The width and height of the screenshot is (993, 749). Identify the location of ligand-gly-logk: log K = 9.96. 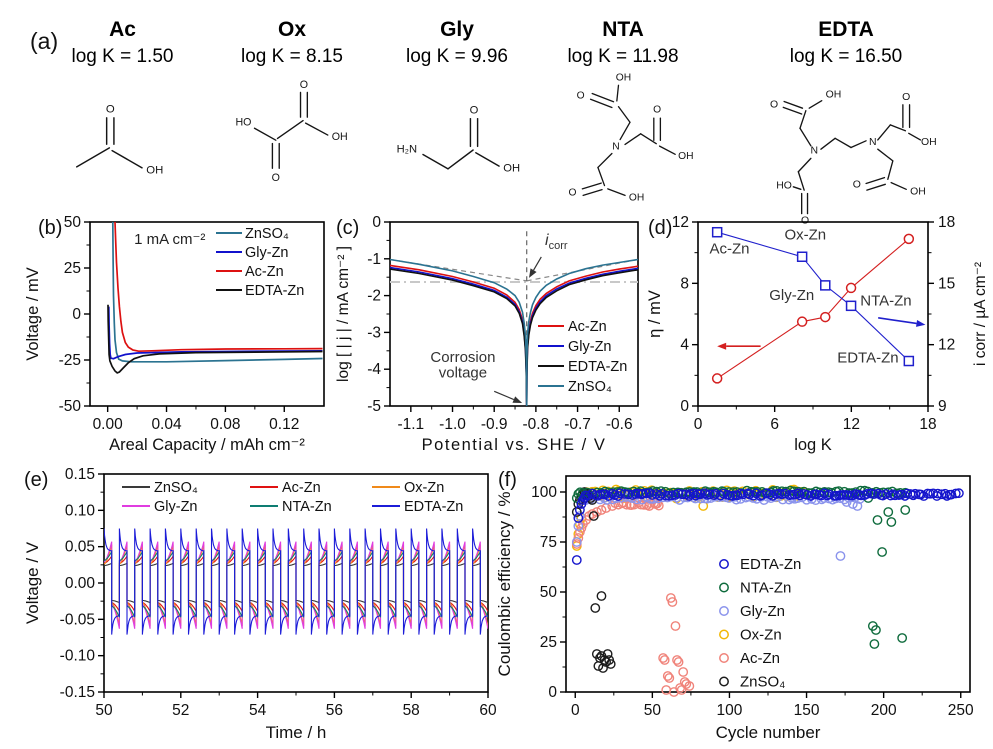
(457, 56).